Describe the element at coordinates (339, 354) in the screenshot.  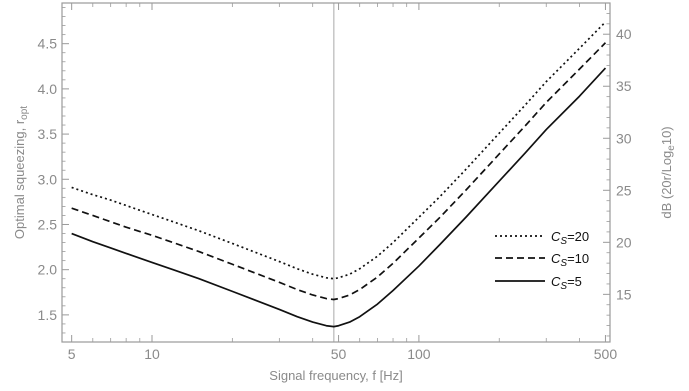
I see `x-tick-label: 50` at that location.